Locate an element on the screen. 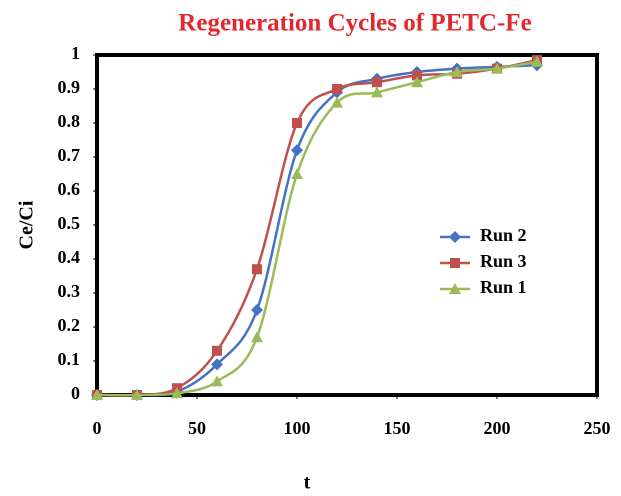  legend-label: Run 3 is located at coordinates (503, 261).